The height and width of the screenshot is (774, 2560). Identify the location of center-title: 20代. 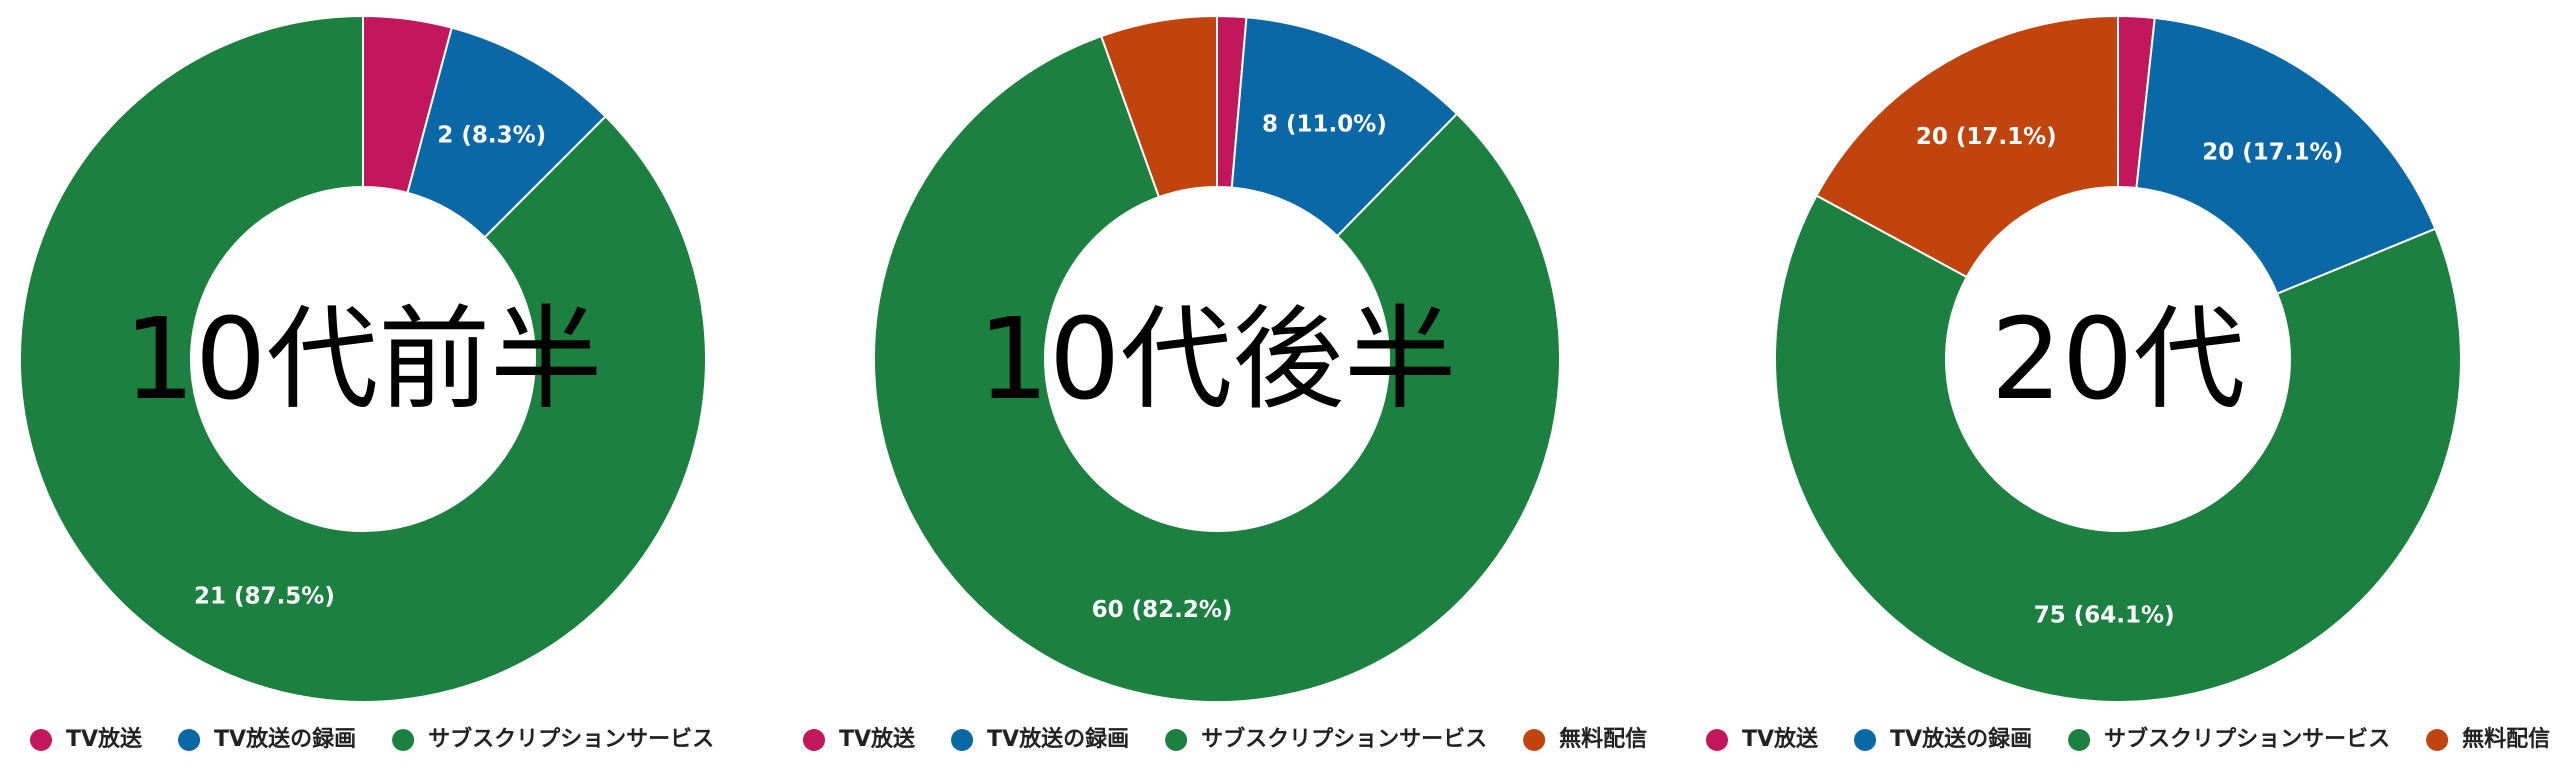
(2118, 360).